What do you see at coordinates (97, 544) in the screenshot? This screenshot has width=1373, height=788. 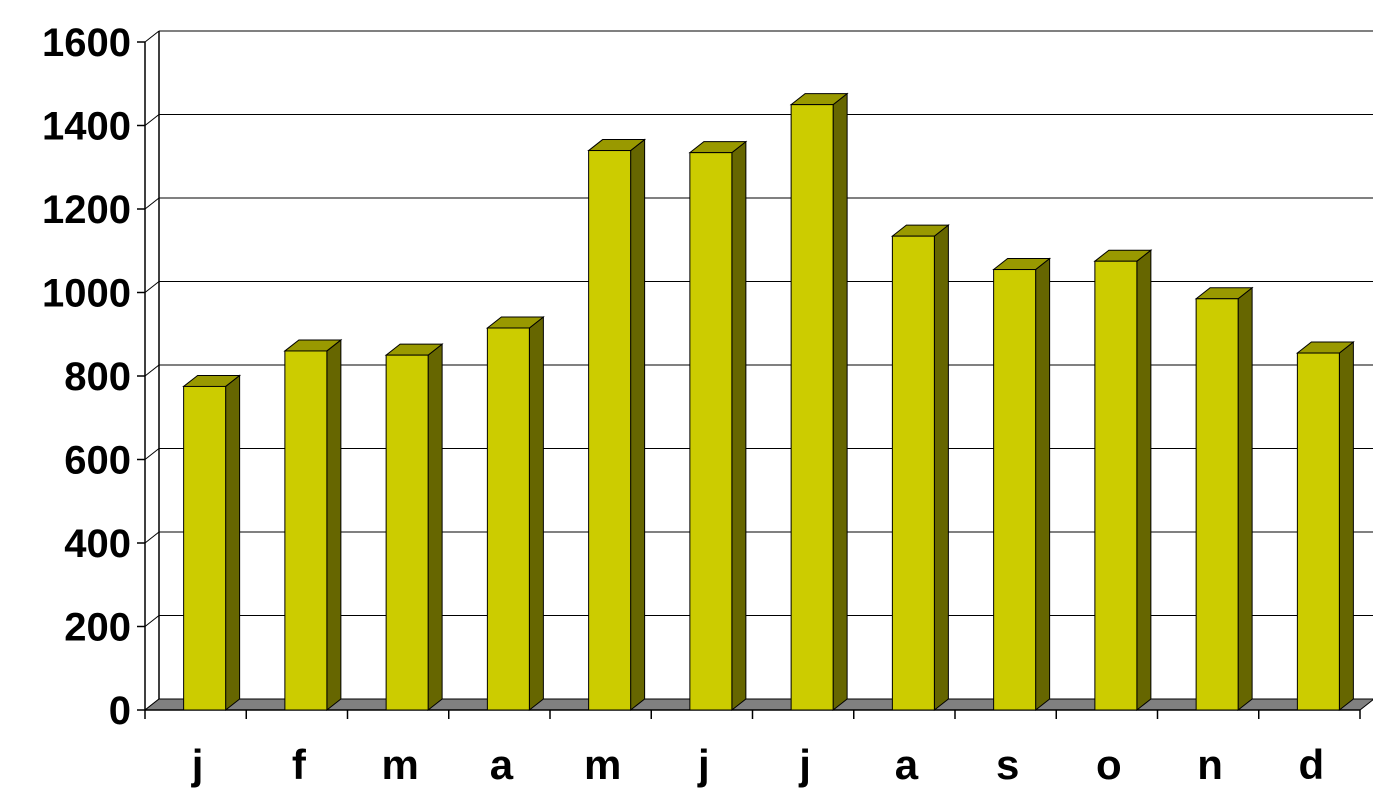 I see `y-tick-label: 400` at bounding box center [97, 544].